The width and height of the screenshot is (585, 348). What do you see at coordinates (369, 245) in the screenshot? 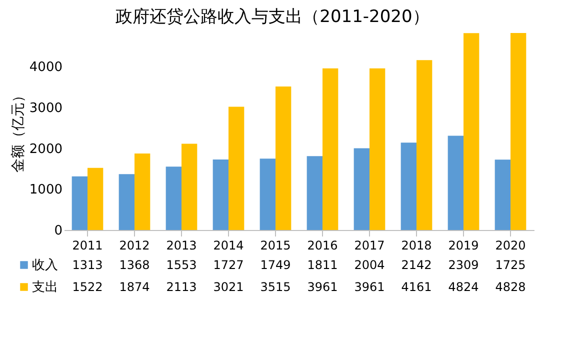
I see `x-tick-label: 2017` at bounding box center [369, 245].